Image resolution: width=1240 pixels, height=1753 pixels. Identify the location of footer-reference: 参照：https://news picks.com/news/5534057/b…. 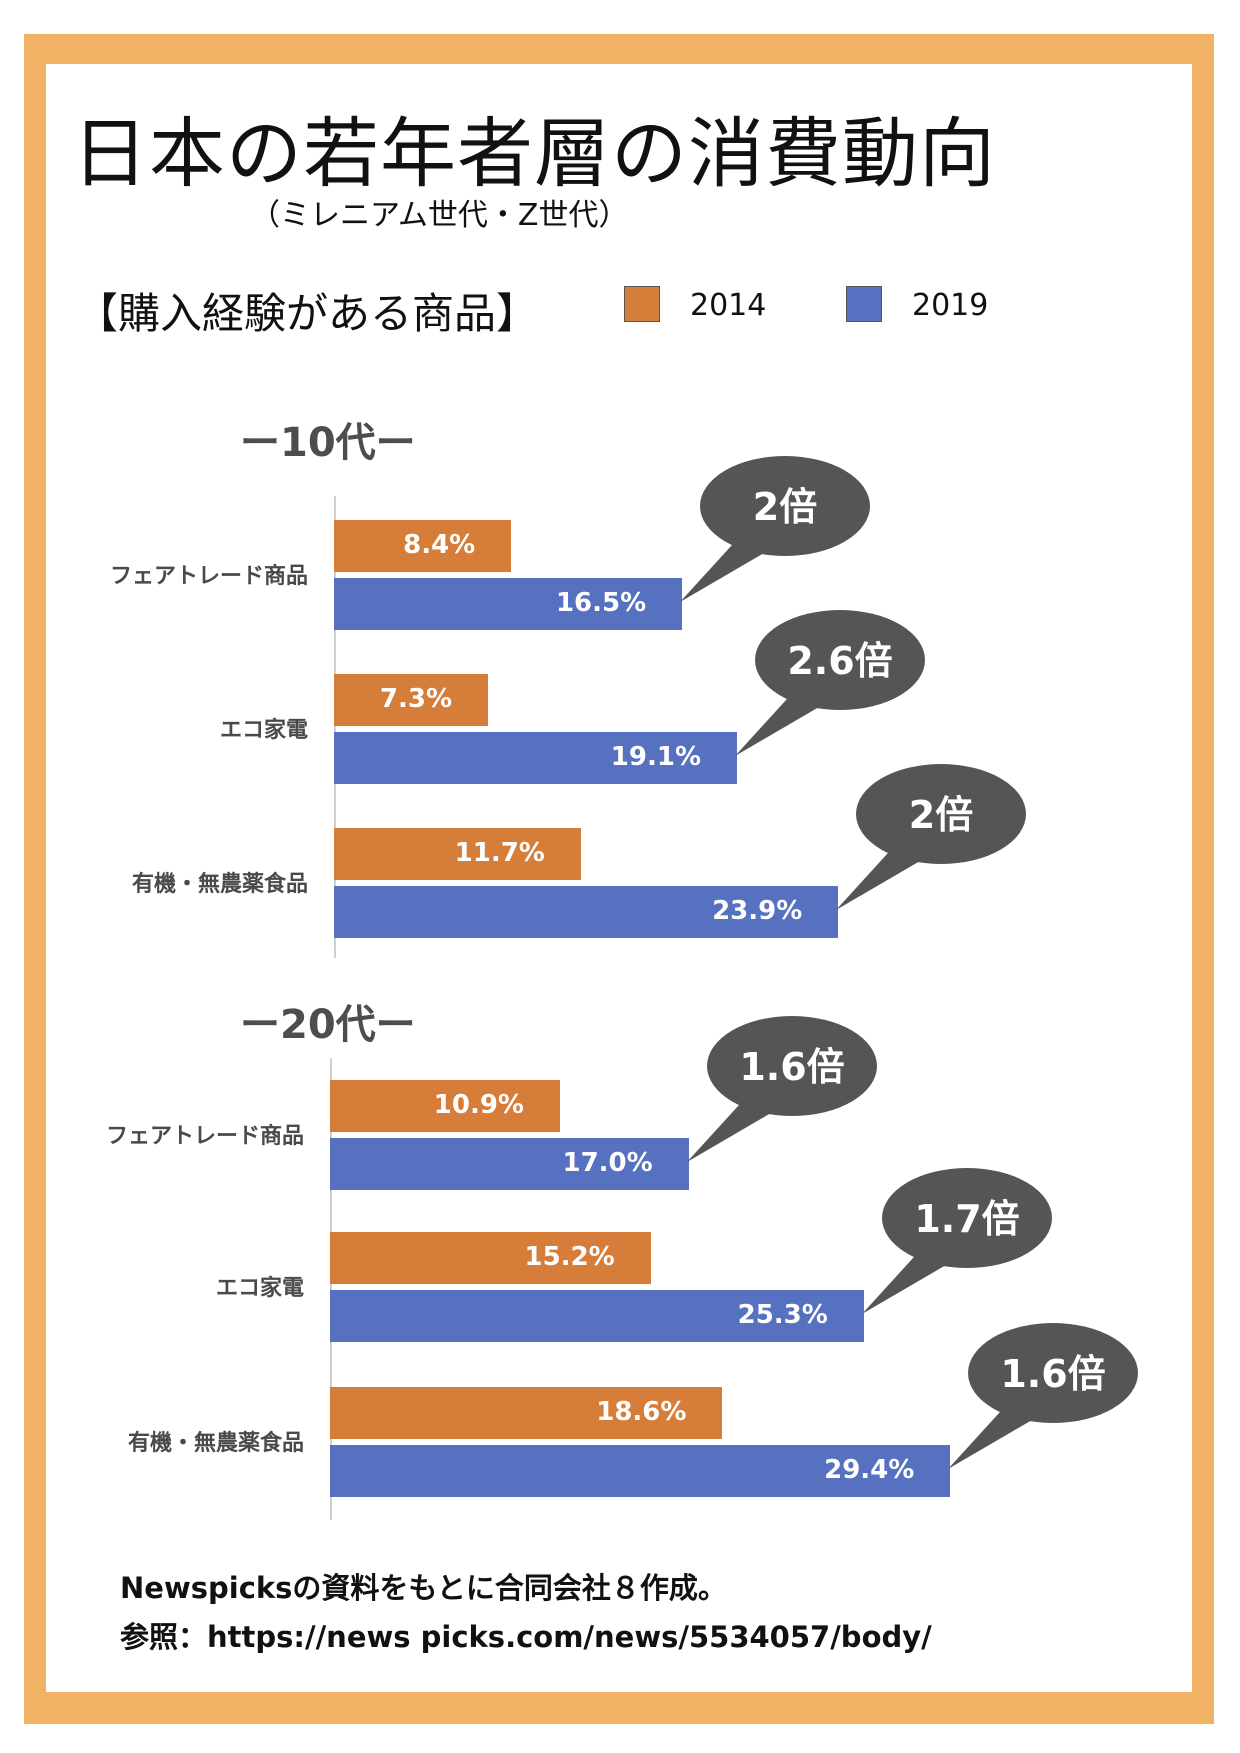
(526, 1637).